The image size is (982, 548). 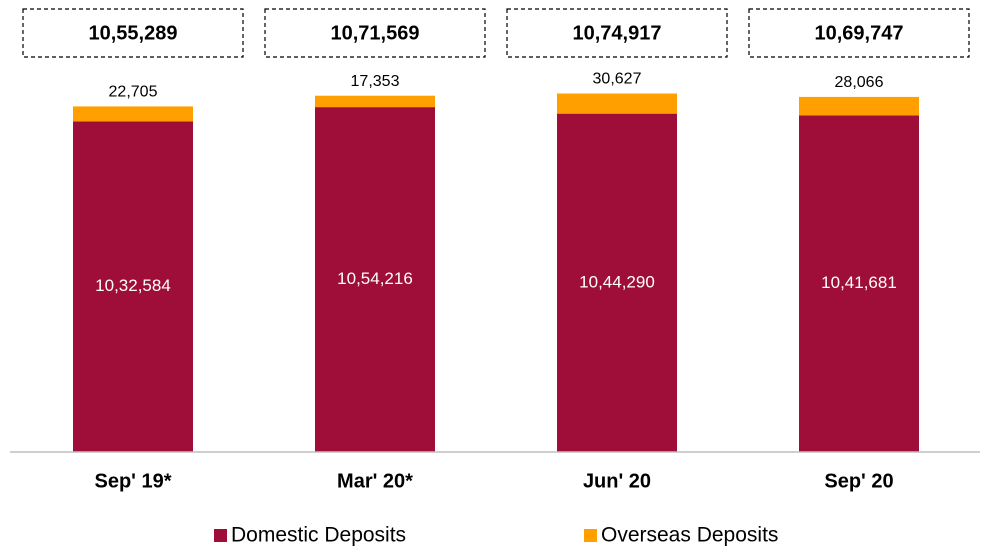 I want to click on total-label: 10,71,569, so click(x=375, y=33).